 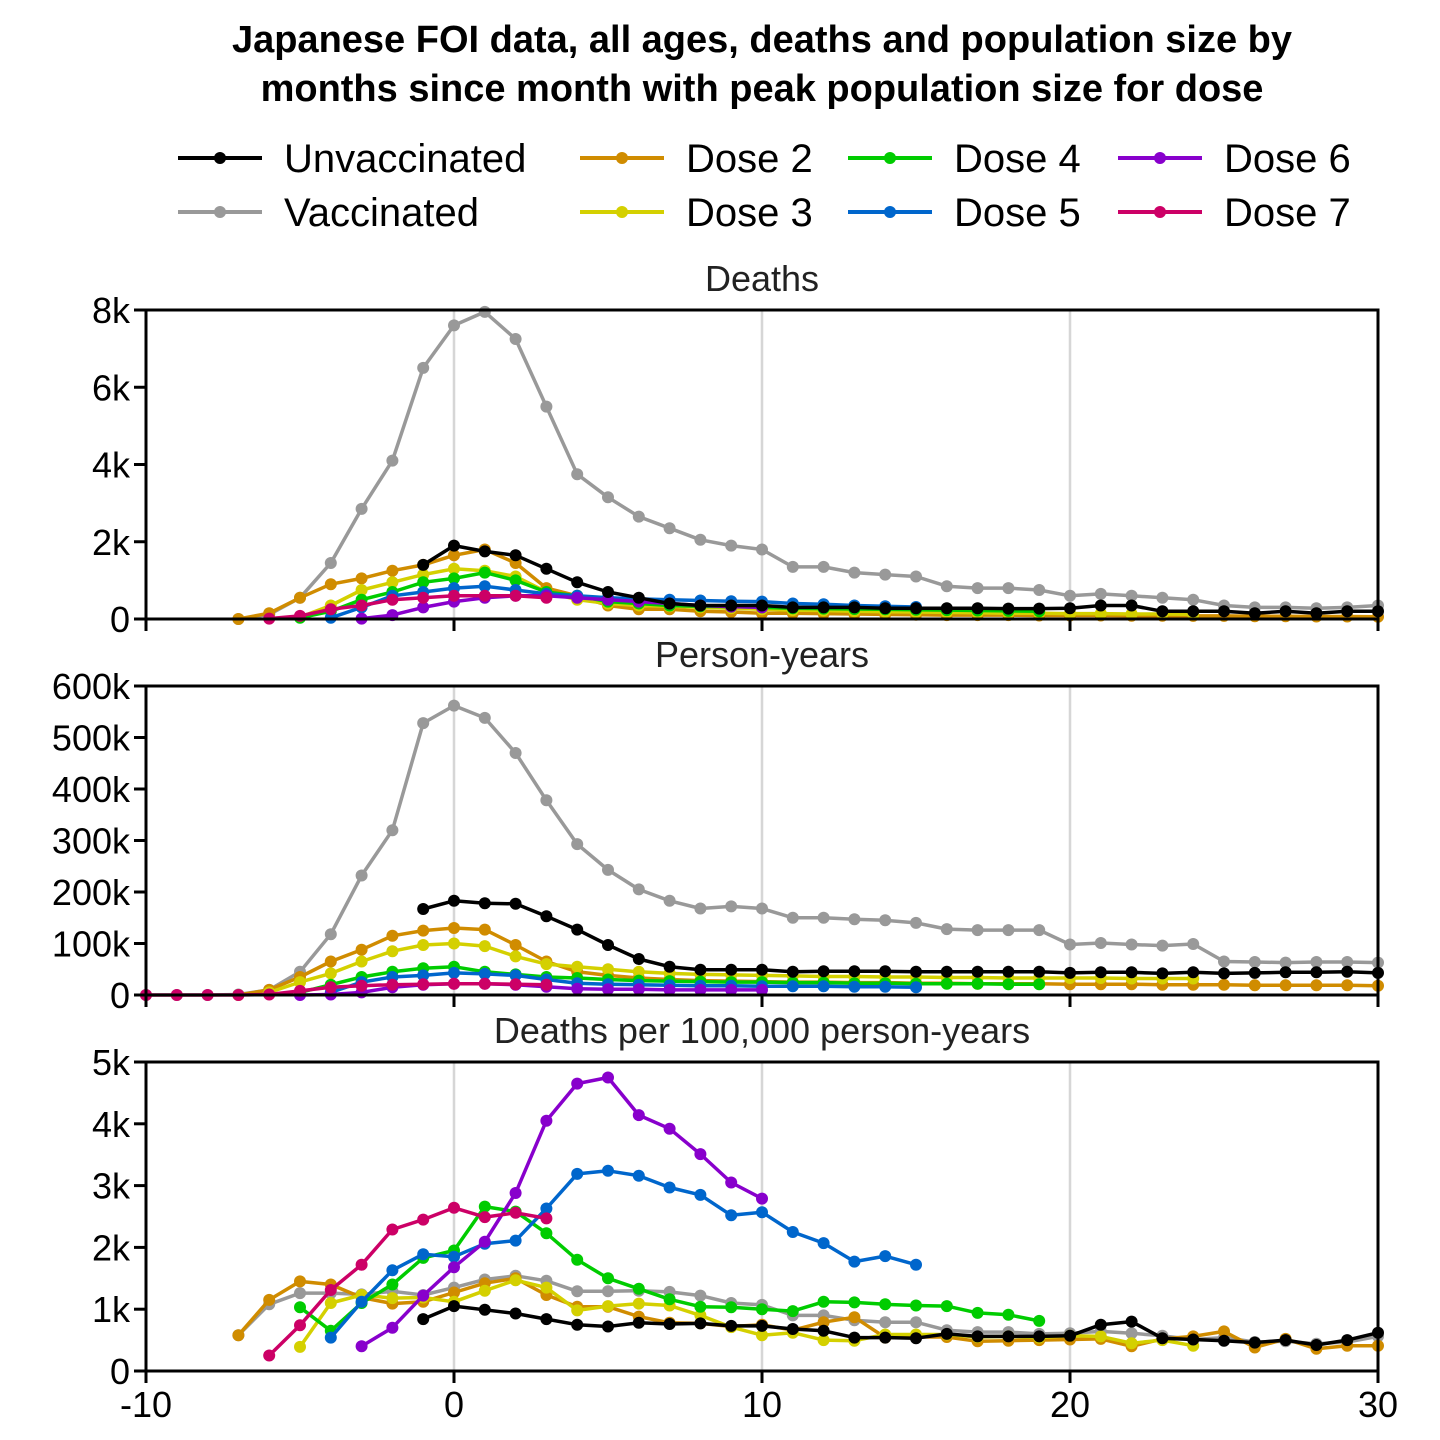 What do you see at coordinates (111, 1124) in the screenshot?
I see `y-tick-label: 4k` at bounding box center [111, 1124].